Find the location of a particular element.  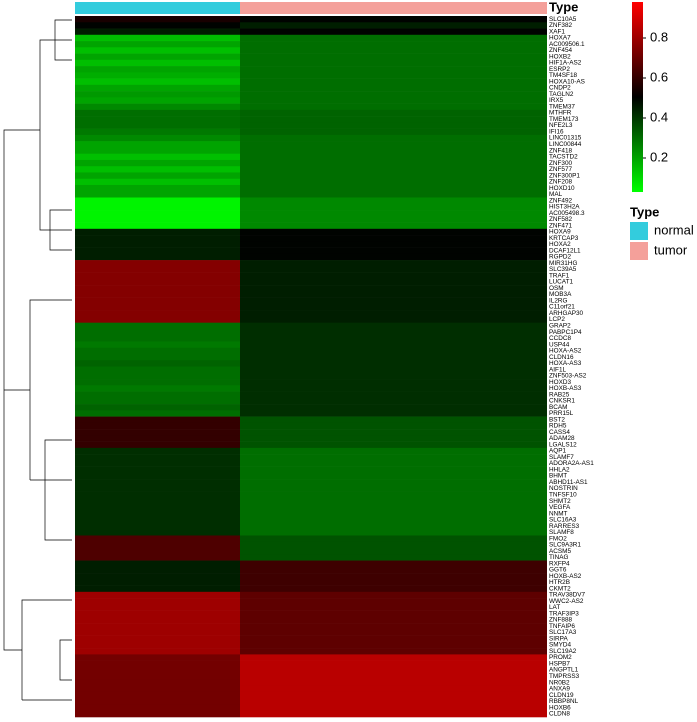

row-label: ESRP2 is located at coordinates (559, 69).